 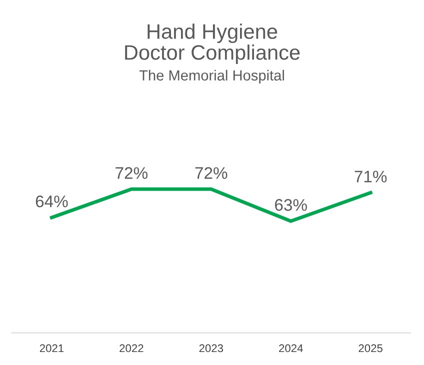 I want to click on data-label: 63%, so click(x=291, y=205).